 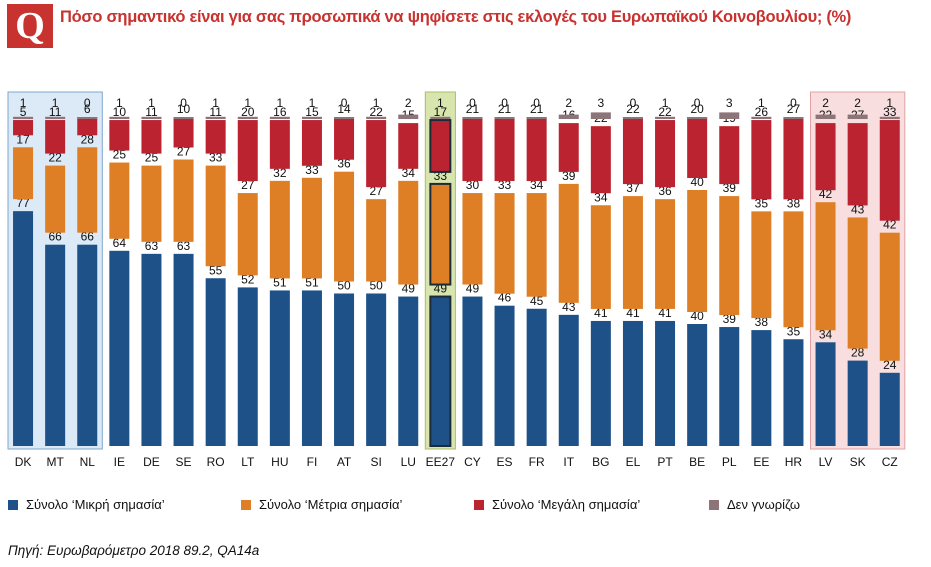 What do you see at coordinates (568, 116) in the screenshot?
I see `bar-dontknow-IT` at bounding box center [568, 116].